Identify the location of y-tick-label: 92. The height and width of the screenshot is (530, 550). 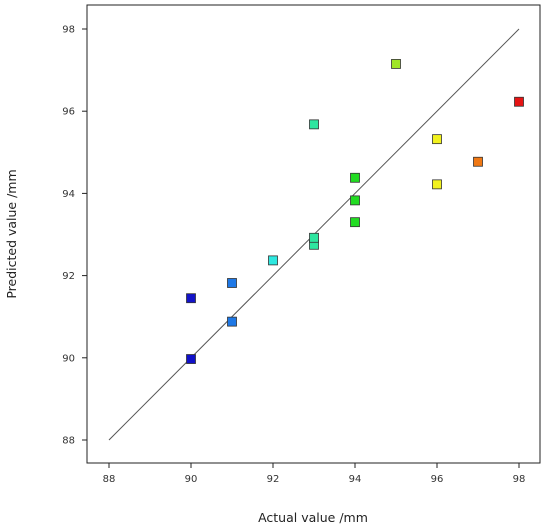
(68, 276).